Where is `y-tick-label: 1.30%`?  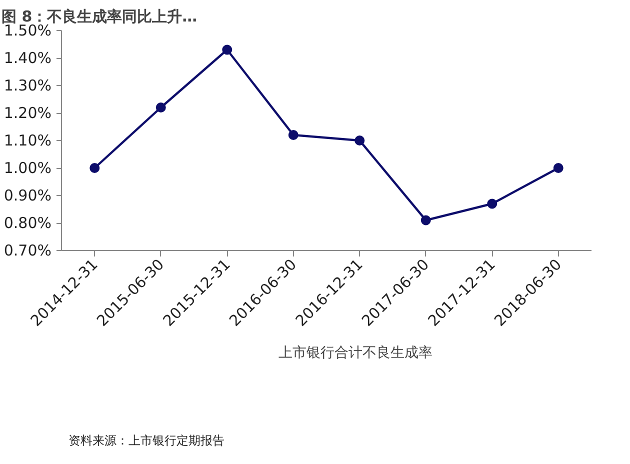 y-tick-label: 1.30% is located at coordinates (28, 85).